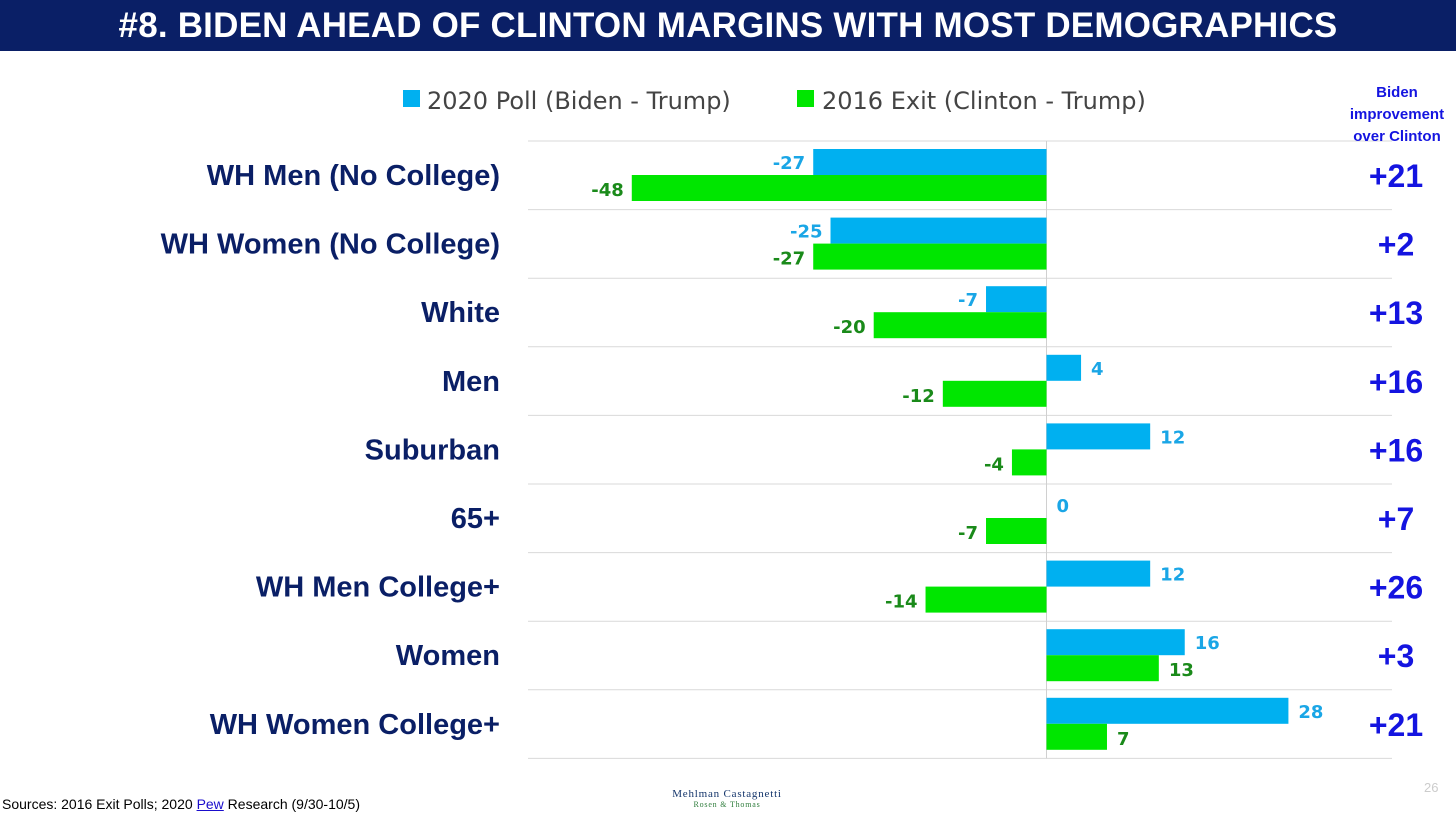  Describe the element at coordinates (607, 190) in the screenshot. I see `value-label-2016: -48` at that location.